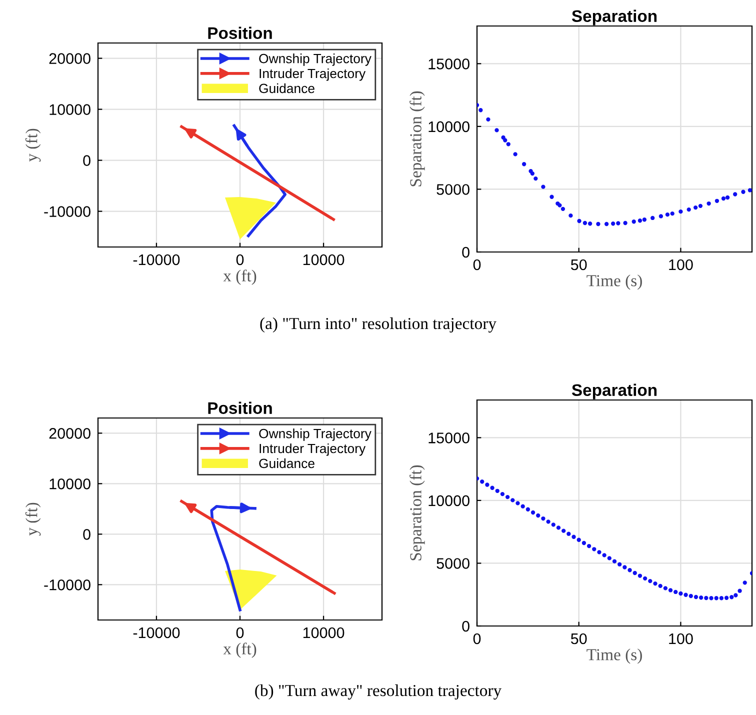 This screenshot has width=756, height=715. Describe the element at coordinates (378, 325) in the screenshot. I see `text: (a) "Turn into" resolution trajectory` at that location.